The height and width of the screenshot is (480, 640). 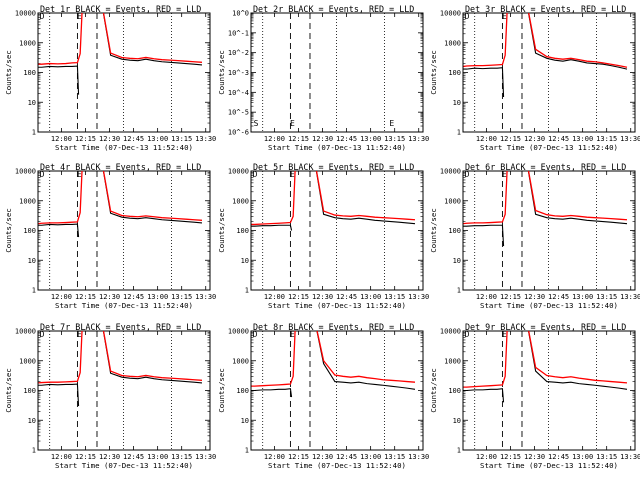 What do you see at coordinates (333, 9) in the screenshot?
I see `plot-title: Det 2r BLACK = Events, RED = LLD` at bounding box center [333, 9].